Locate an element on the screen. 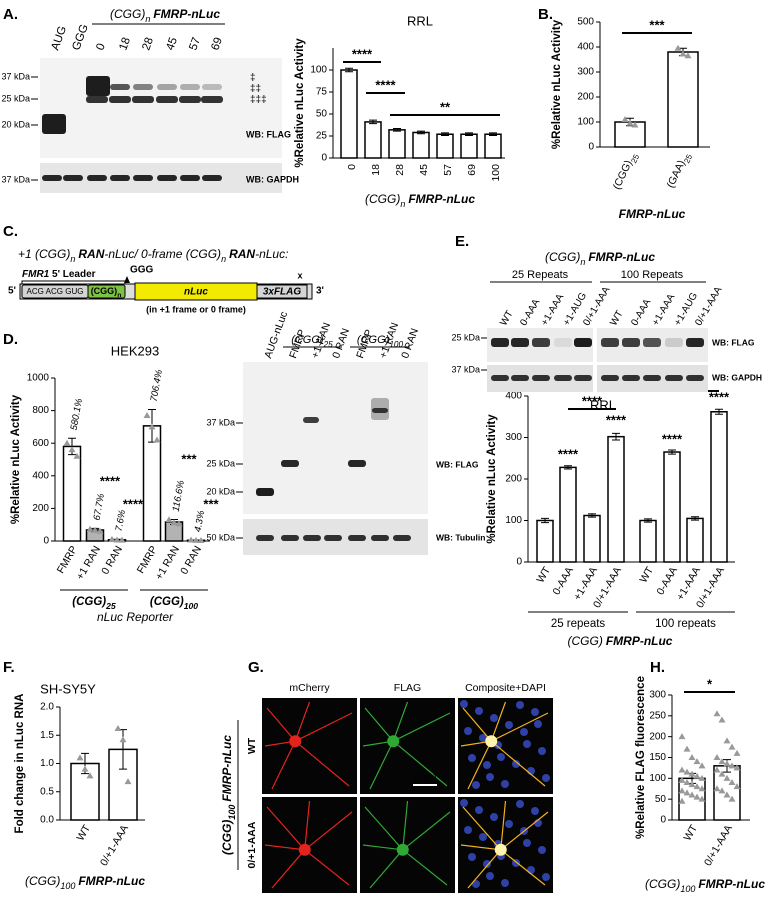  y-tick-label: 300 is located at coordinates (585, 72).